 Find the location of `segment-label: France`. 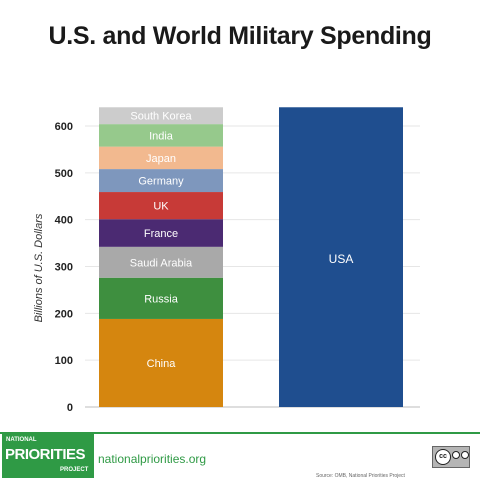

segment-label: France is located at coordinates (161, 234).